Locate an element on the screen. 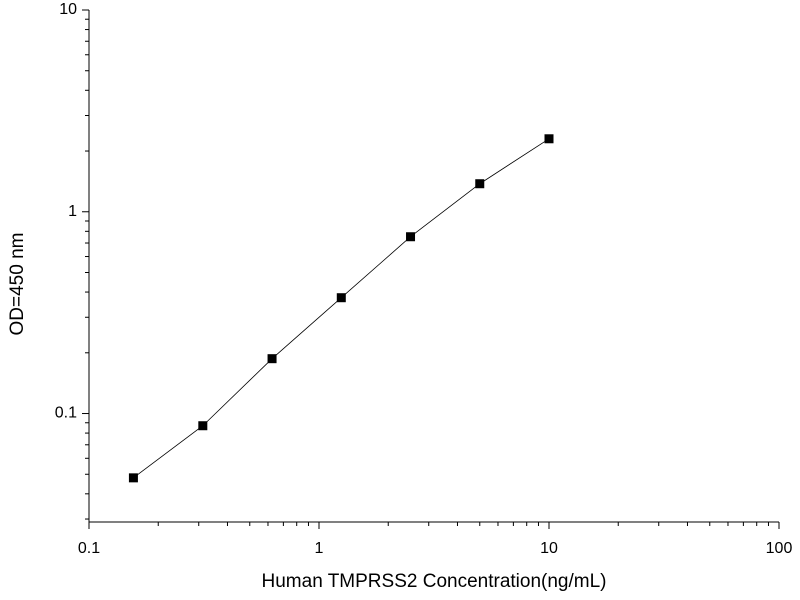 The width and height of the screenshot is (800, 600). x-tick-label: 0.1 is located at coordinates (89, 548).